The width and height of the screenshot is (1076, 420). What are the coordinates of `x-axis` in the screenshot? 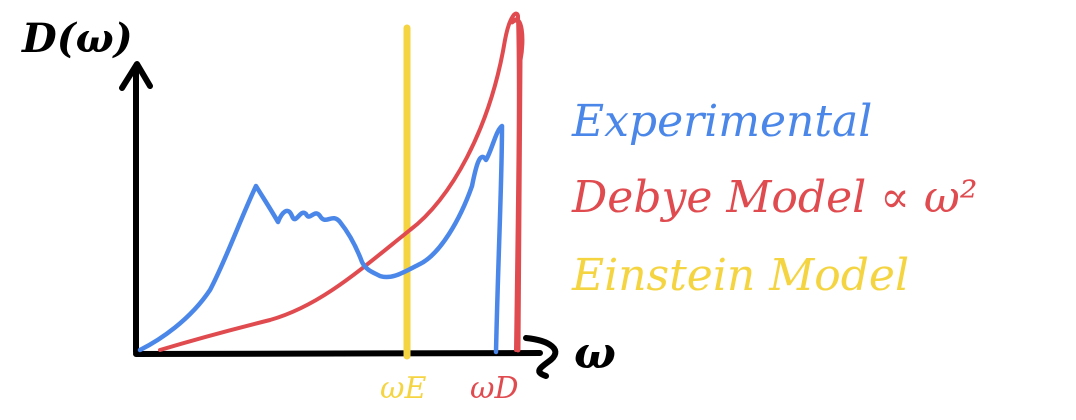 It's located at (338, 353).